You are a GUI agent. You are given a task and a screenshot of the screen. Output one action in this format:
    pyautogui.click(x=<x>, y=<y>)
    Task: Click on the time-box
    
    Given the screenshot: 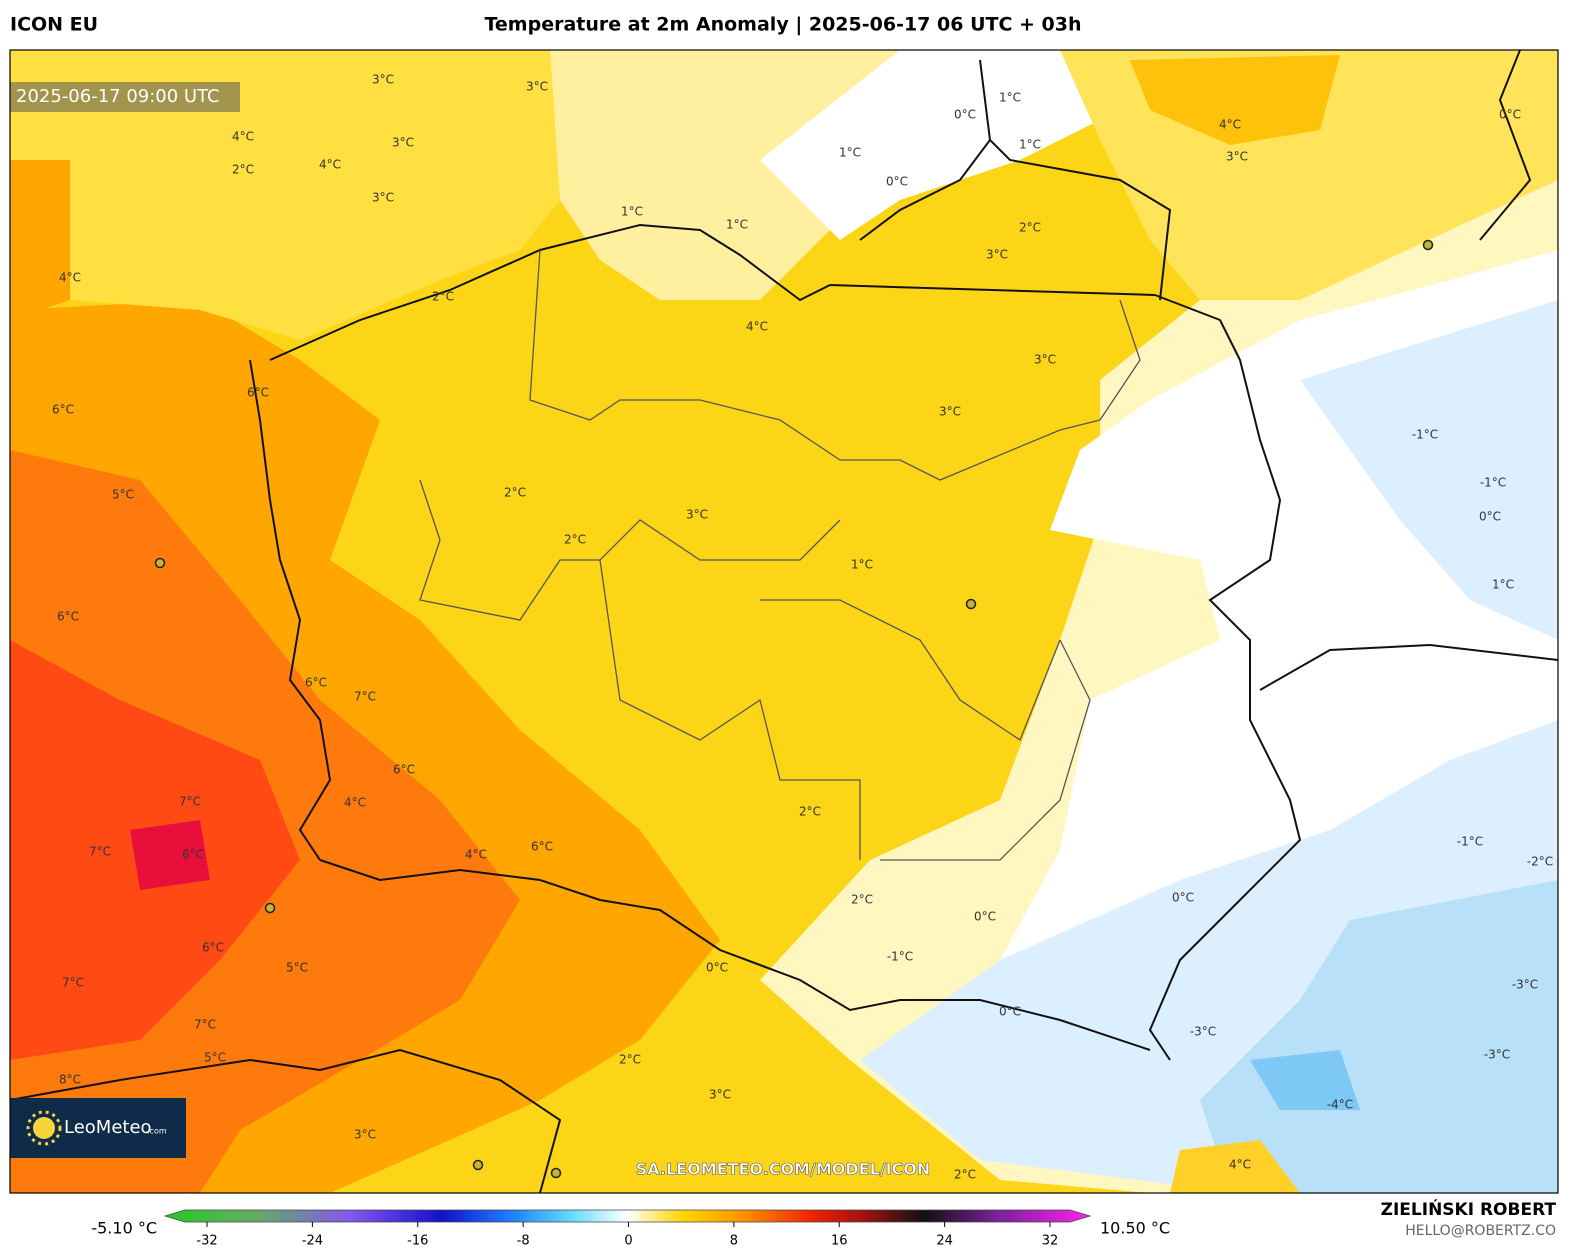 What is the action you would take?
    pyautogui.click(x=125, y=97)
    